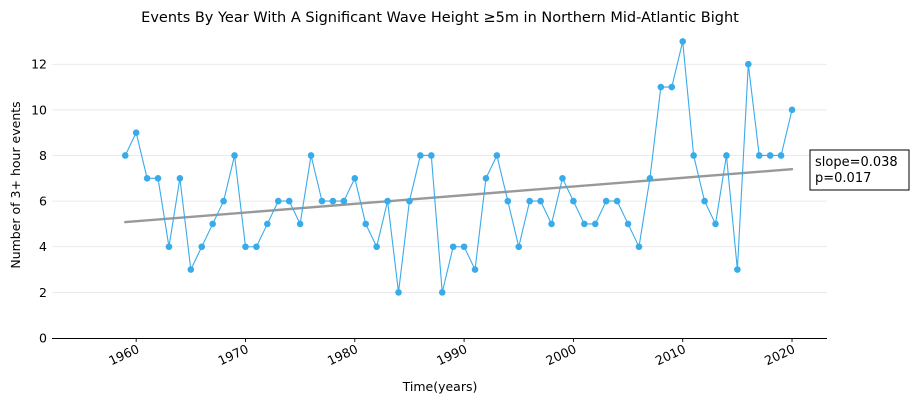 This screenshot has width=913, height=404. I want to click on annotation-p-value: p=0.017, so click(843, 178).